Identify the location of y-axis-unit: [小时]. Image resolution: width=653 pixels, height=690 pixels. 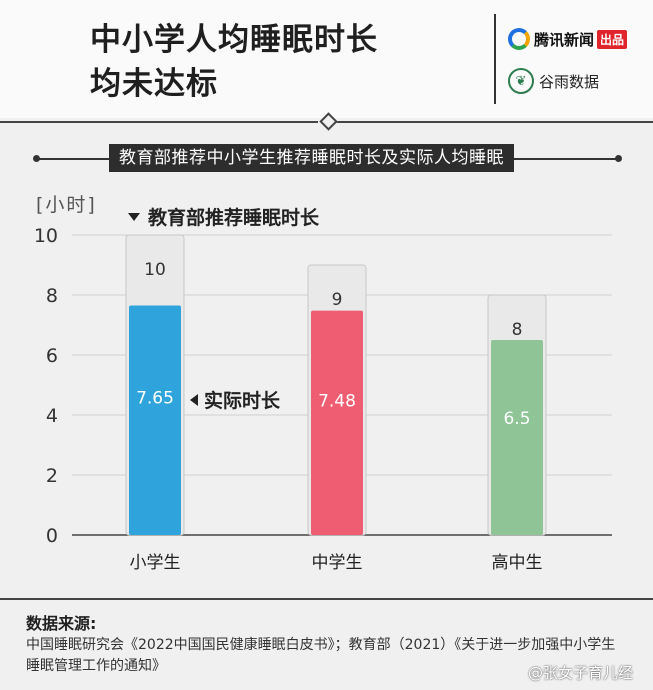
(66, 205).